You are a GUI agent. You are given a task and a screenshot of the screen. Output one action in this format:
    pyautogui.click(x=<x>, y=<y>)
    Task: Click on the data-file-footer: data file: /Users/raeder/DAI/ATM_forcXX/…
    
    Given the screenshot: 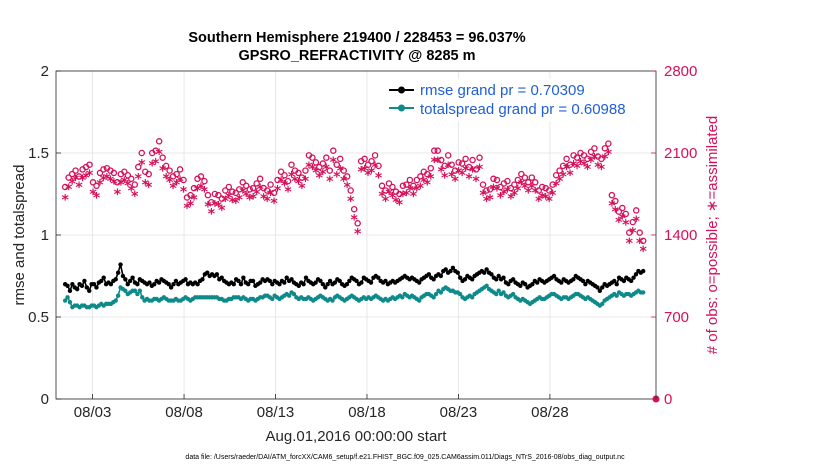 What is the action you would take?
    pyautogui.click(x=405, y=457)
    